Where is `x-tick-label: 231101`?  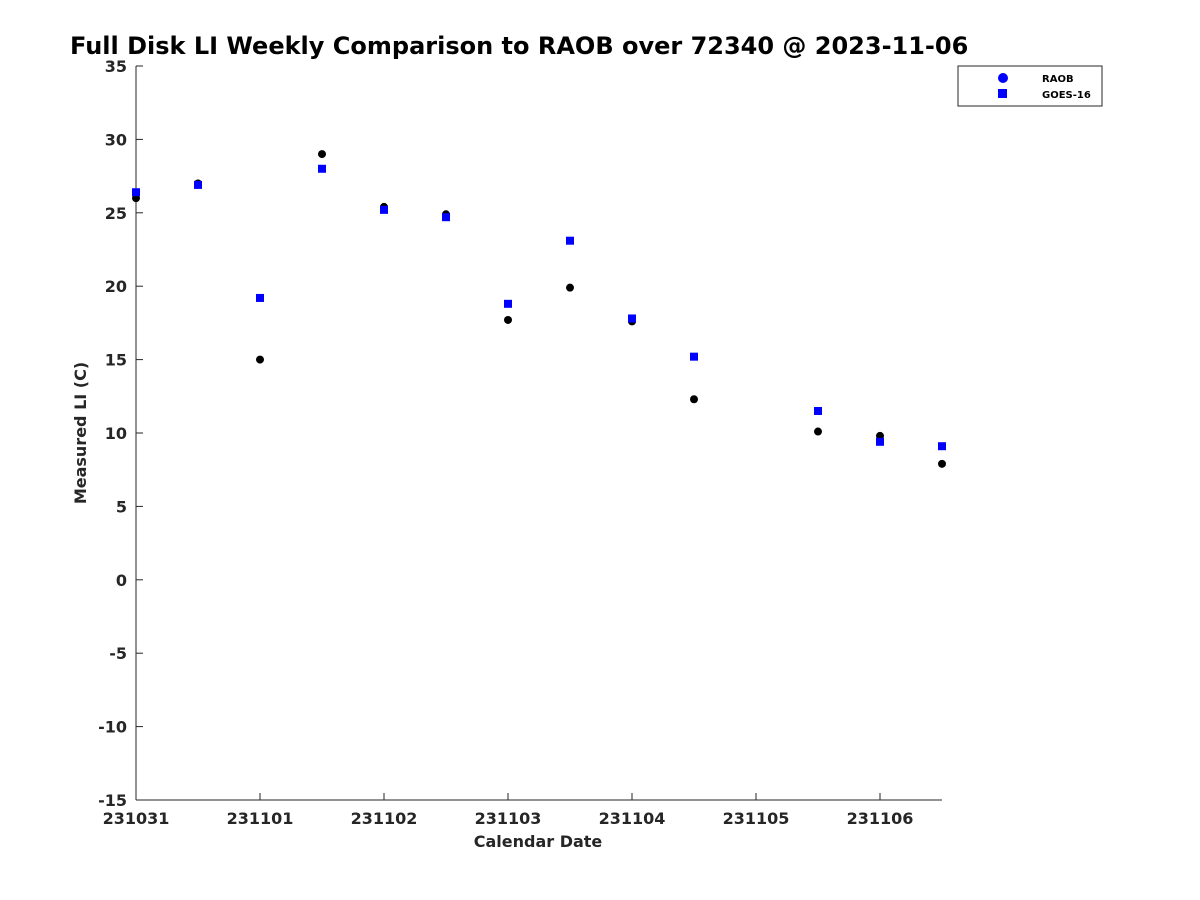
x-tick-label: 231101 is located at coordinates (260, 818).